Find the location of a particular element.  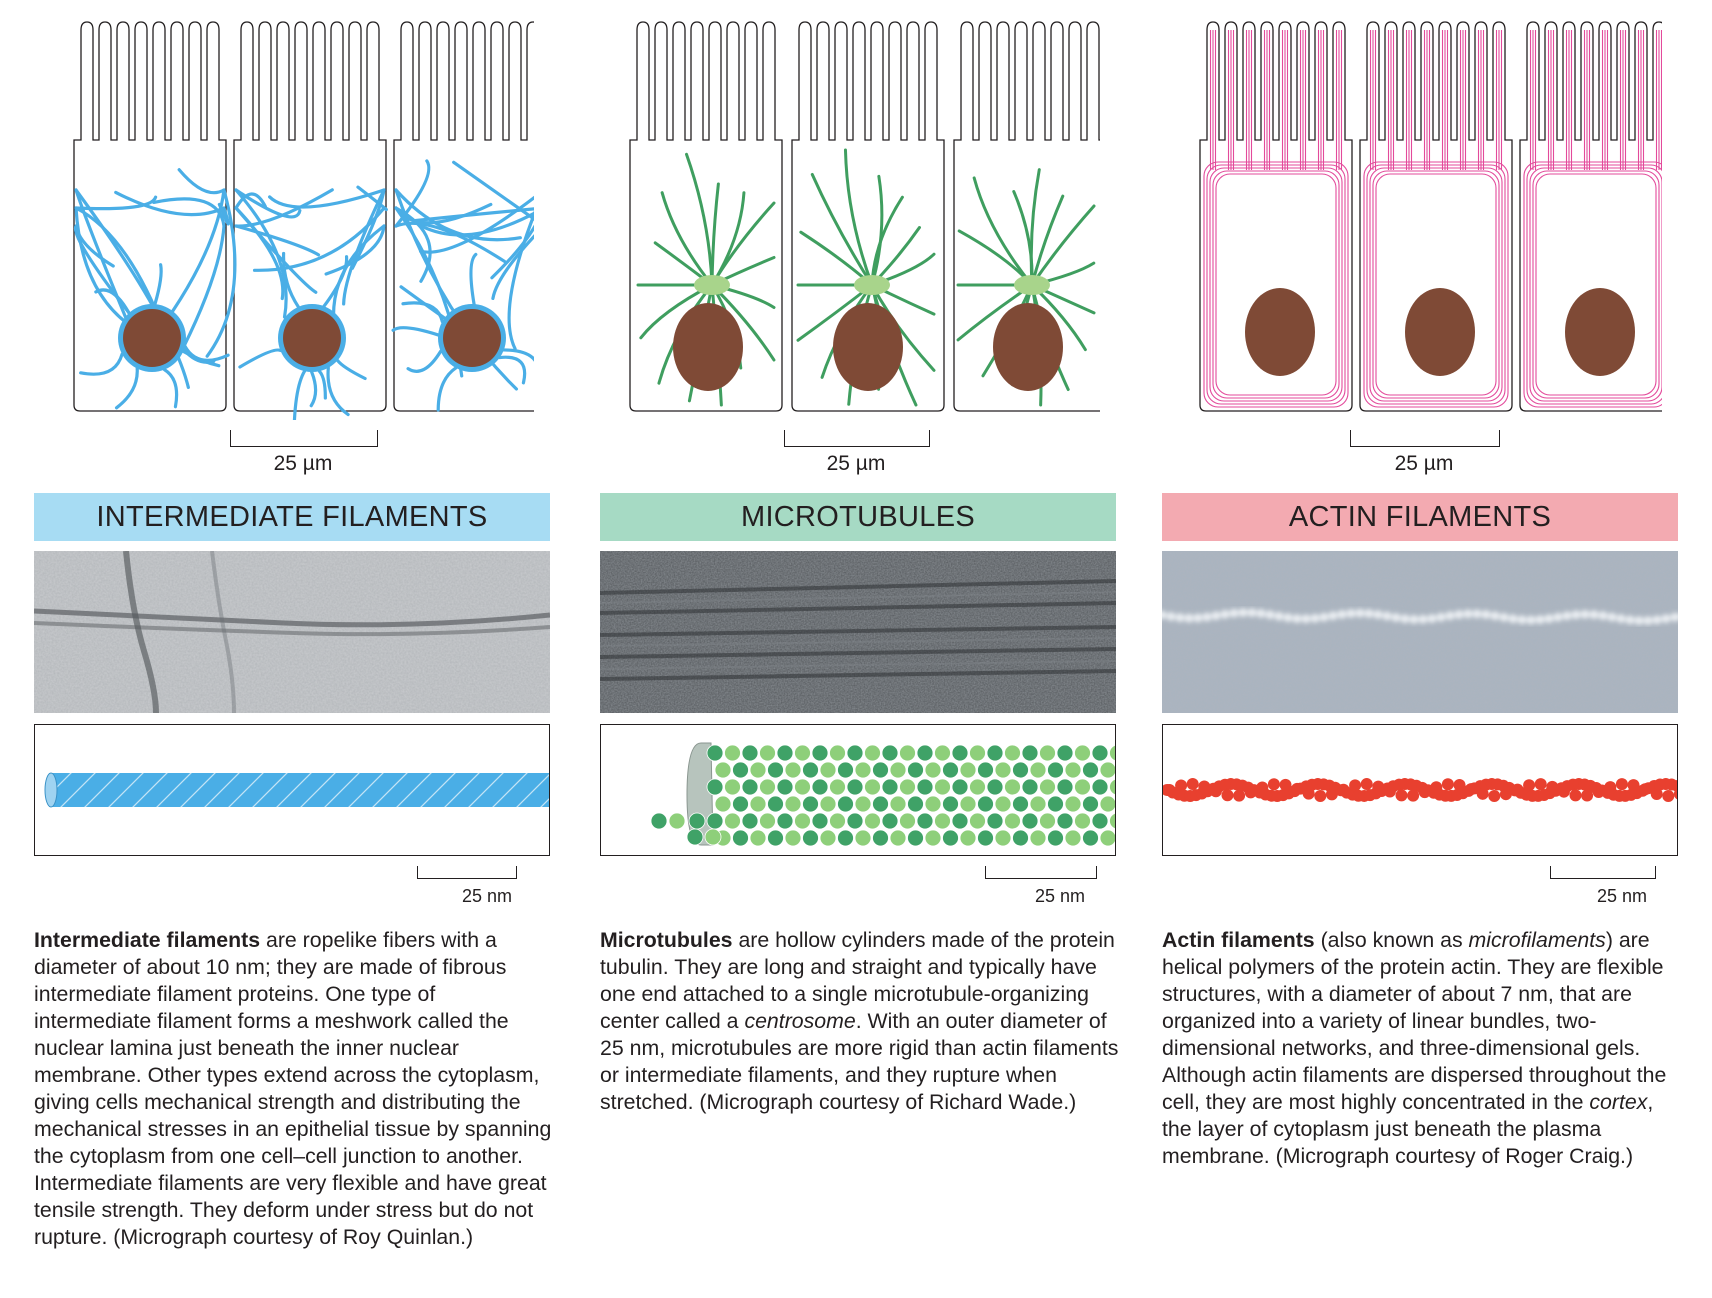

cell-outline is located at coordinates (1436, 216).